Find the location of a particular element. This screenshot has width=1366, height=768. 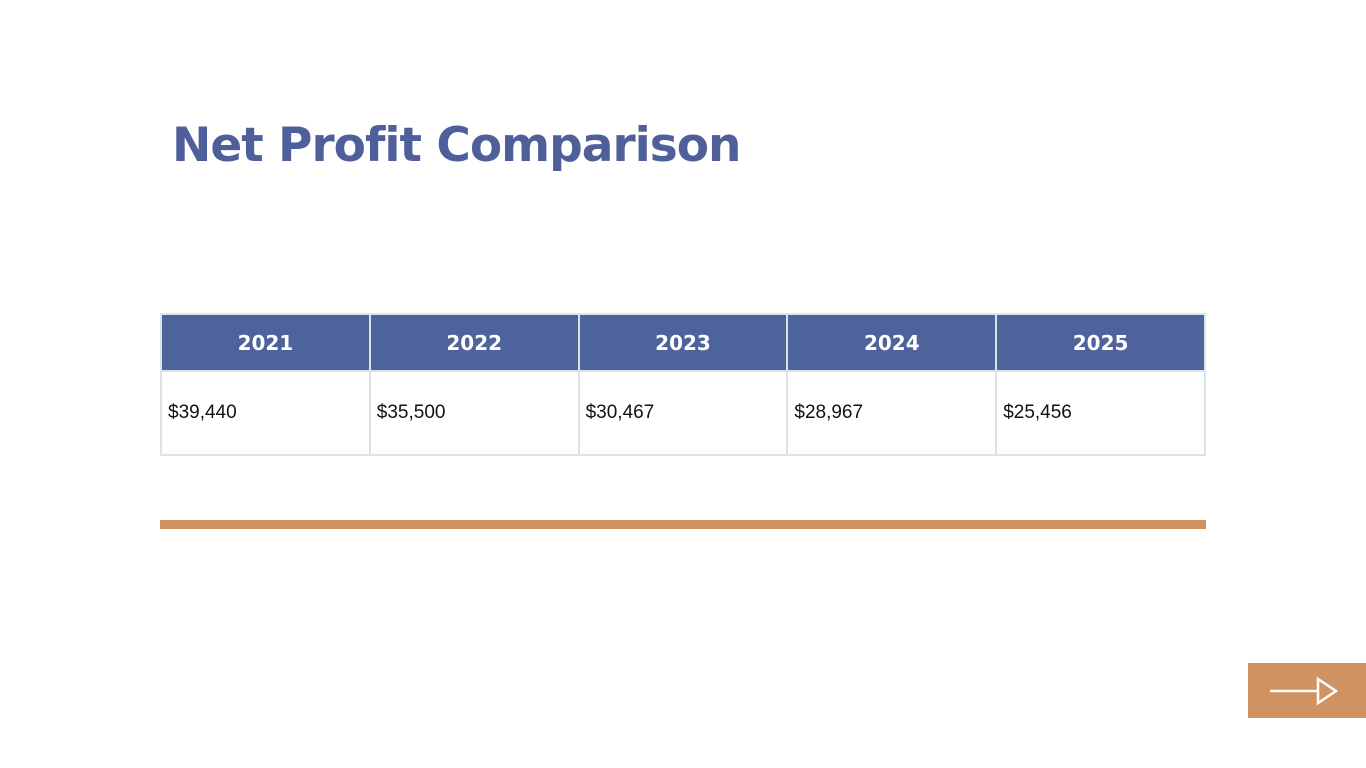

column-header: 2025 is located at coordinates (1100, 342).